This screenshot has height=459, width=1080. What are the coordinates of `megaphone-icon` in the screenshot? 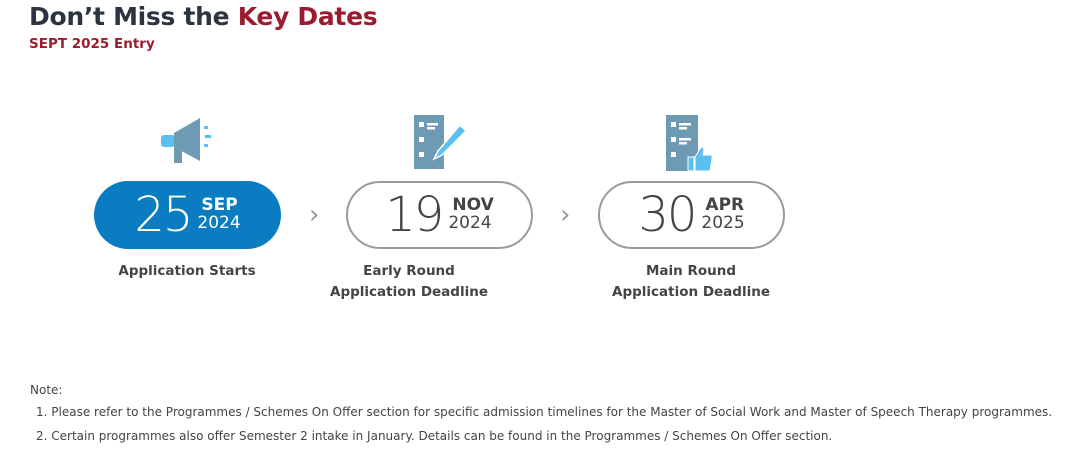 It's located at (186, 140).